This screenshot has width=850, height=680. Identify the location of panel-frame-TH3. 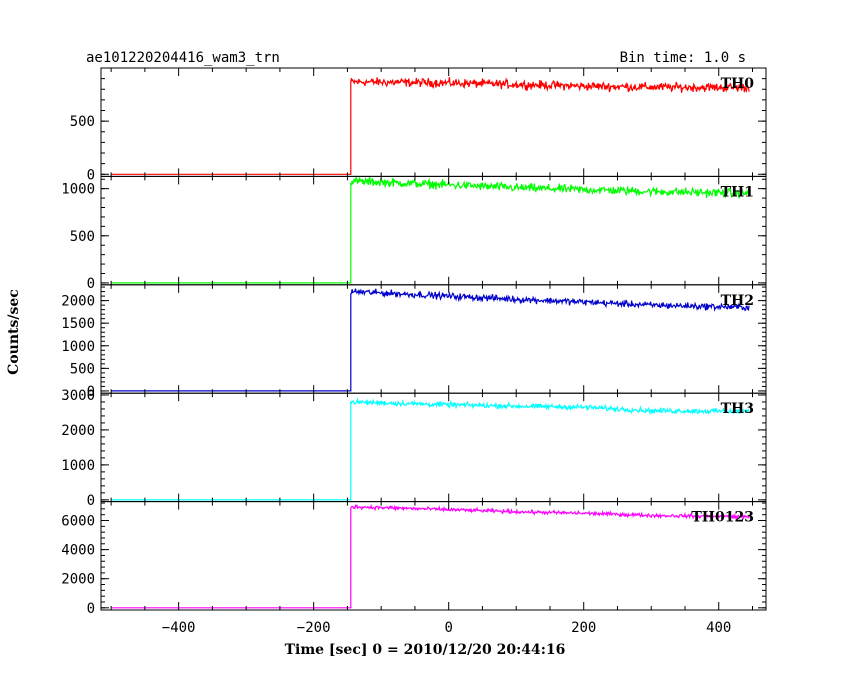
(433, 447).